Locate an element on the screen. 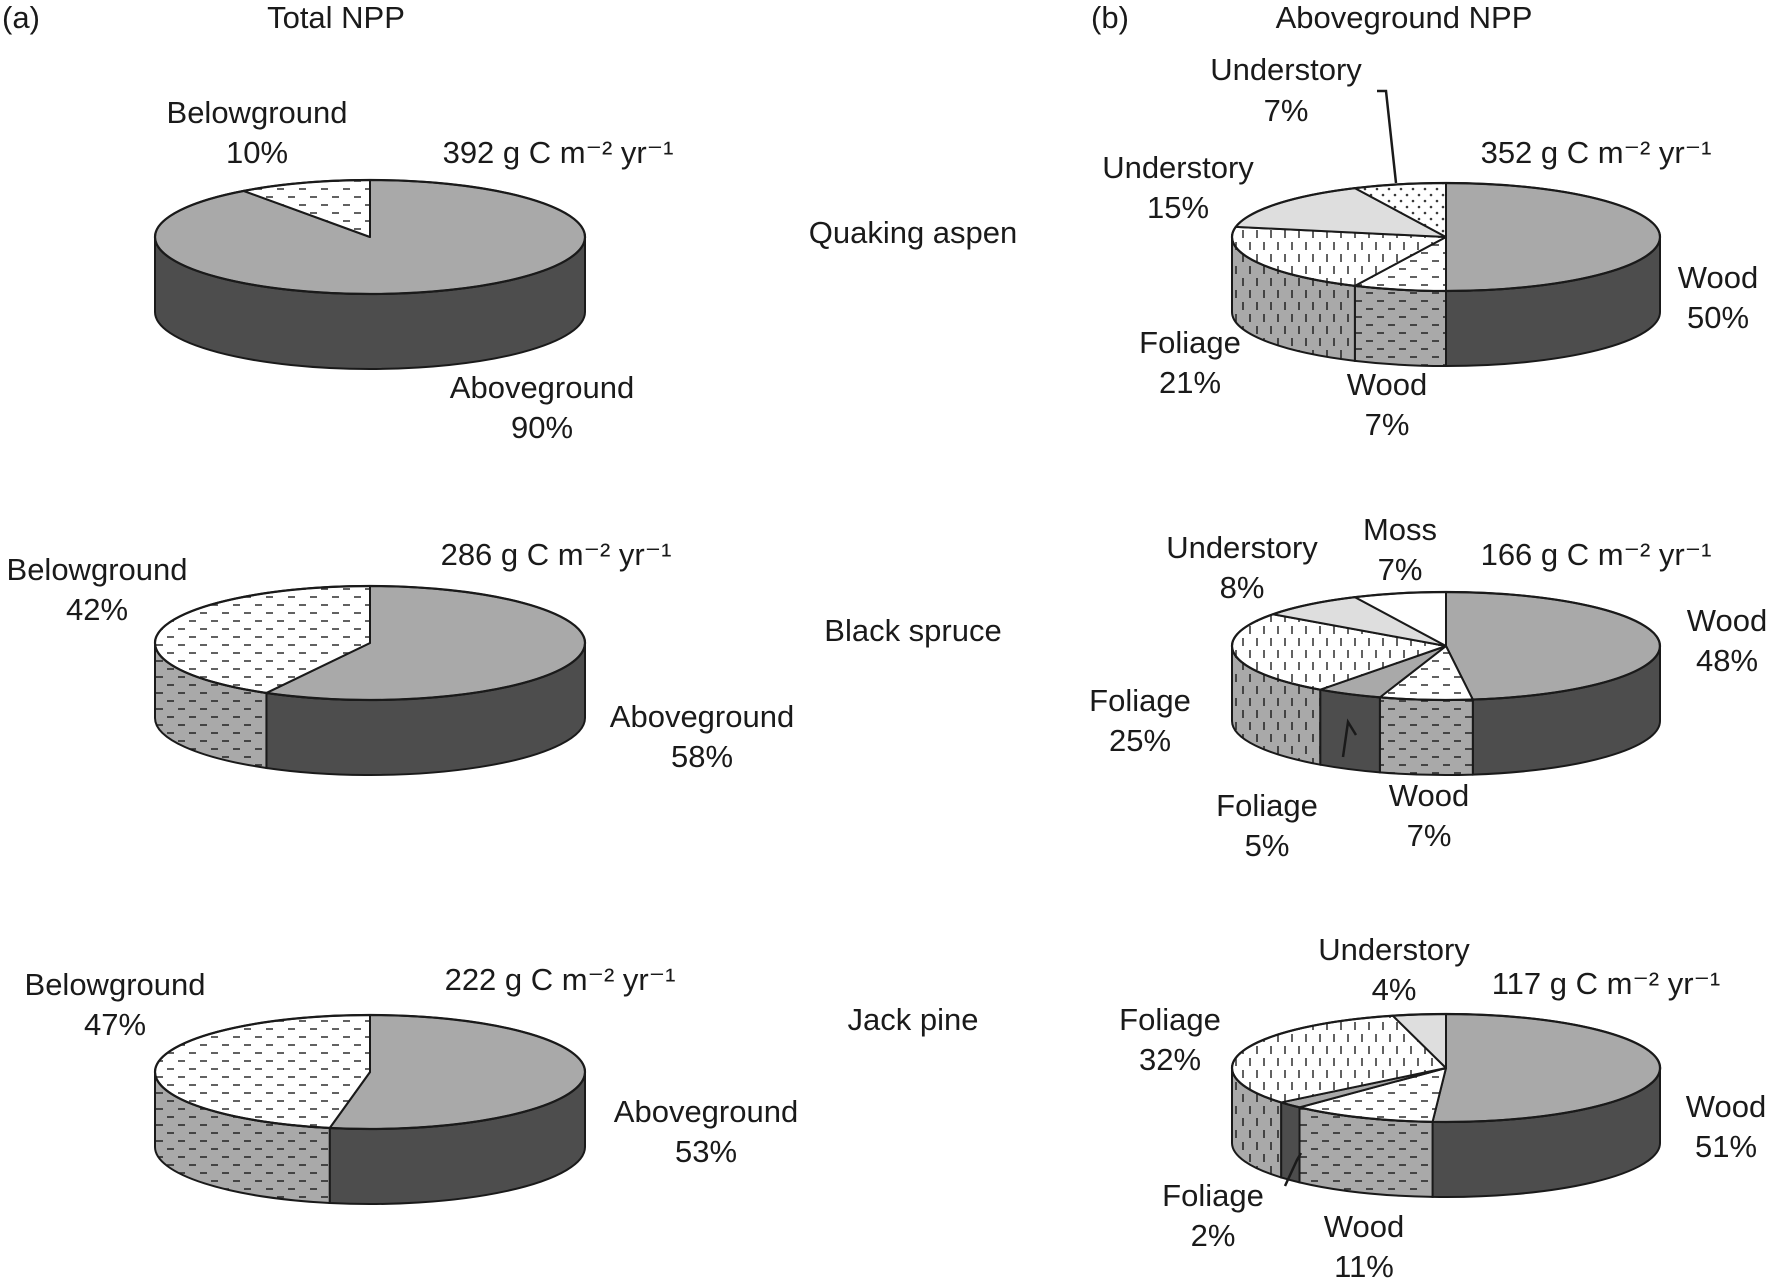 The height and width of the screenshot is (1283, 1772). panel-a-title: Total NPP is located at coordinates (336, 17).